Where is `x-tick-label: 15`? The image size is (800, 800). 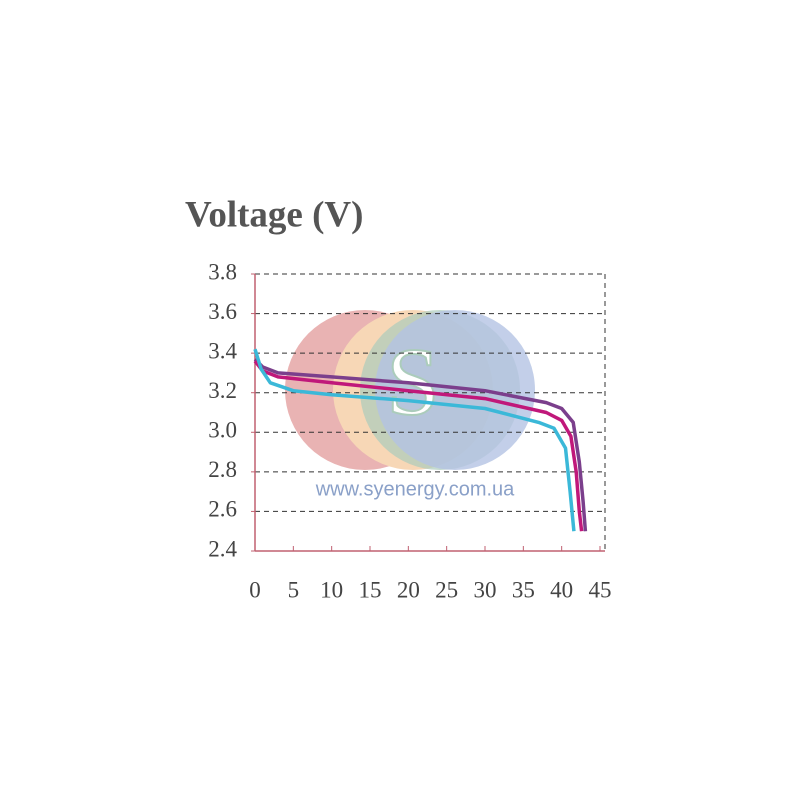
x-tick-label: 15 is located at coordinates (370, 589).